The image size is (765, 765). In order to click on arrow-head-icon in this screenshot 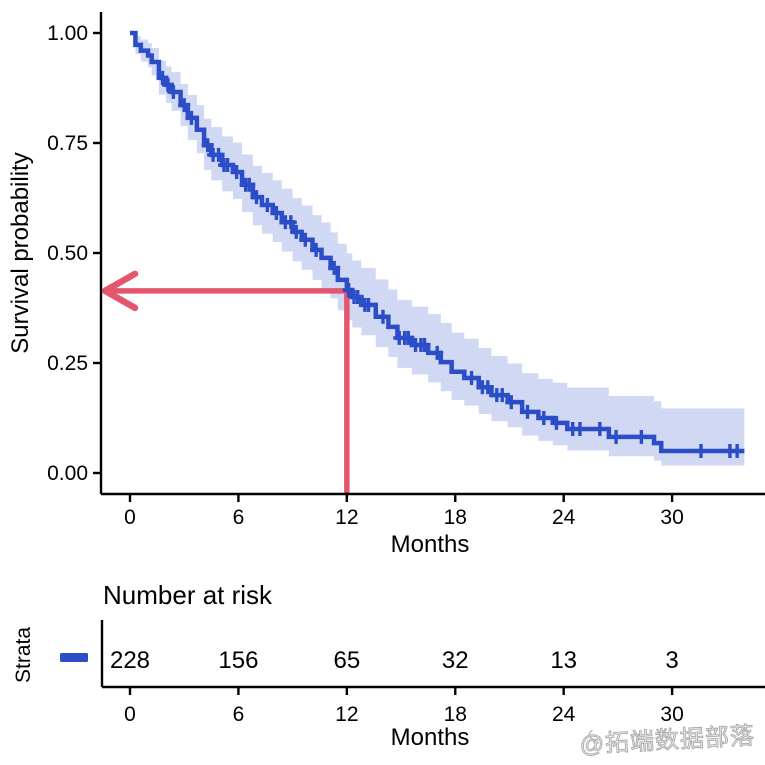, I will do `click(120, 291)`.